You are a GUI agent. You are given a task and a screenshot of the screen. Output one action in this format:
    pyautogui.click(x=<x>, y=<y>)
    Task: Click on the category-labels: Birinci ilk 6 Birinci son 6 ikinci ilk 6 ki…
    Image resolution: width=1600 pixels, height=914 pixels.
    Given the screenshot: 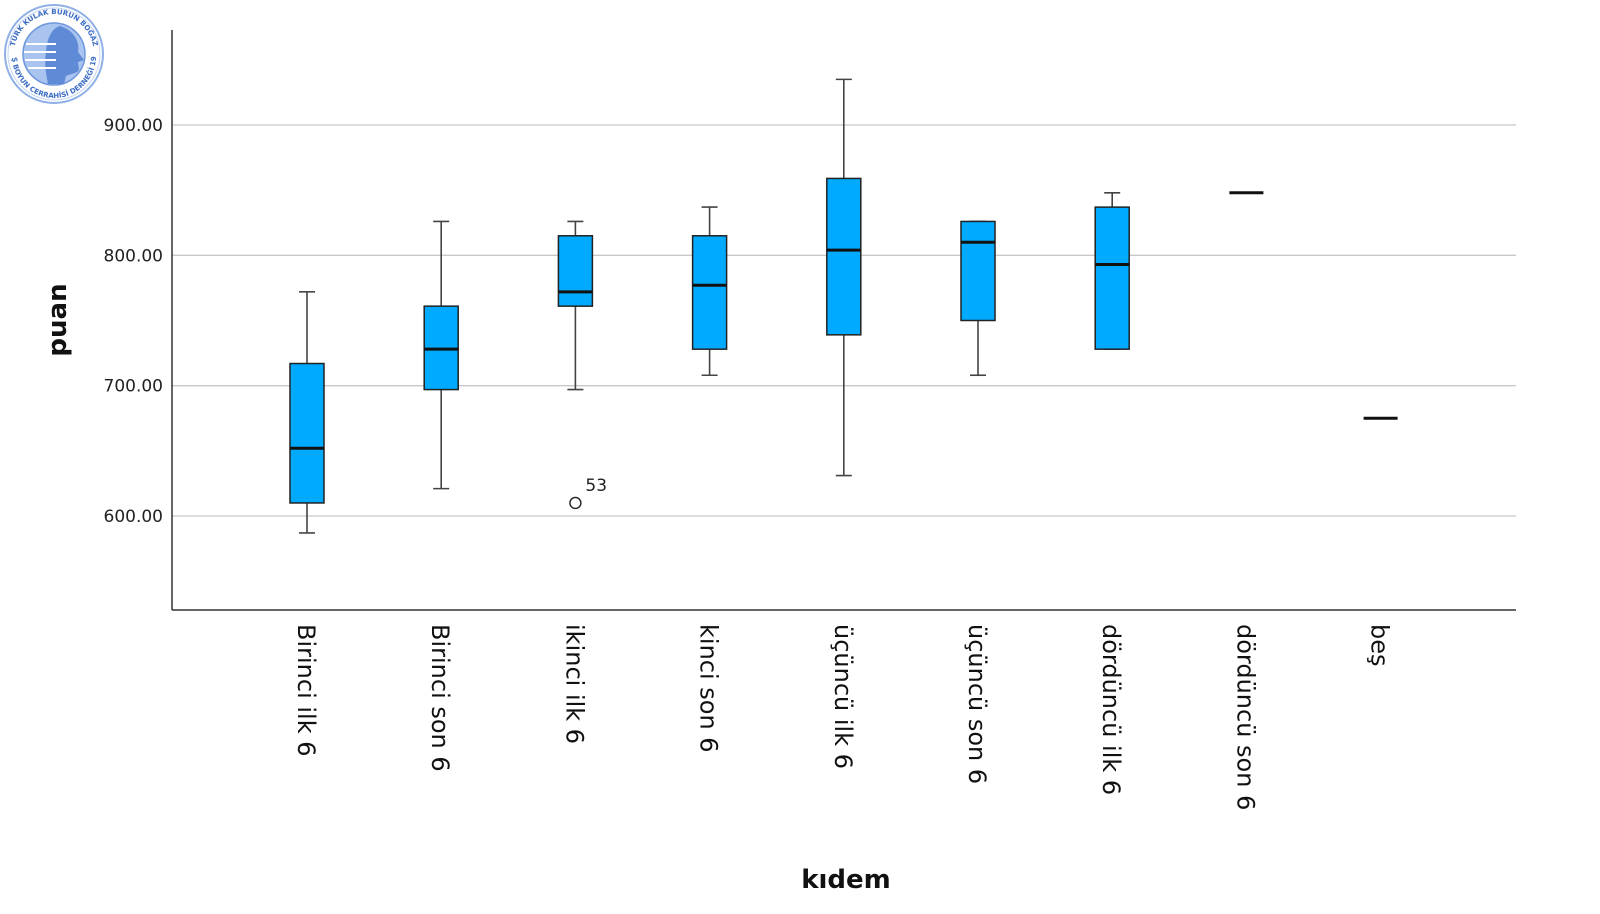 What is the action you would take?
    pyautogui.click(x=843, y=717)
    